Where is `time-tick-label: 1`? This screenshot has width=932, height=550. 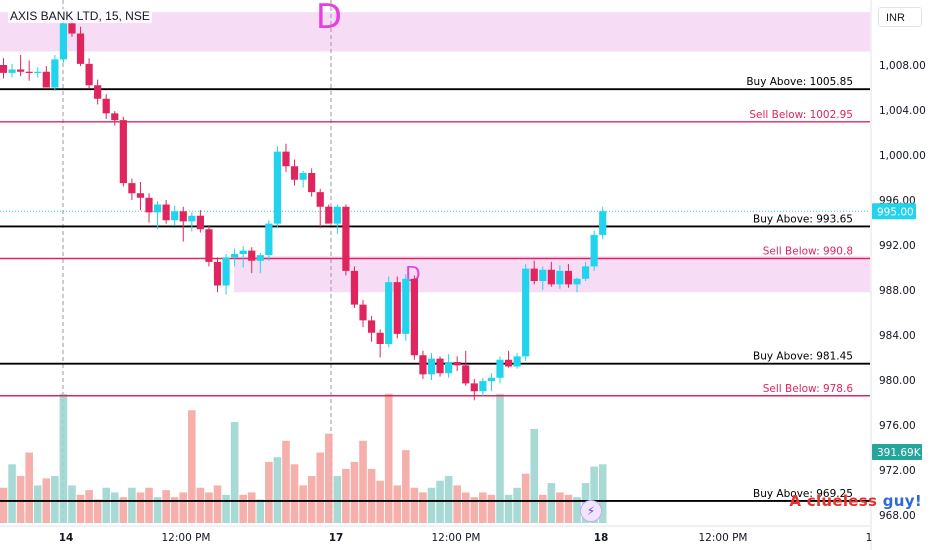 time-tick-label: 1 is located at coordinates (869, 538).